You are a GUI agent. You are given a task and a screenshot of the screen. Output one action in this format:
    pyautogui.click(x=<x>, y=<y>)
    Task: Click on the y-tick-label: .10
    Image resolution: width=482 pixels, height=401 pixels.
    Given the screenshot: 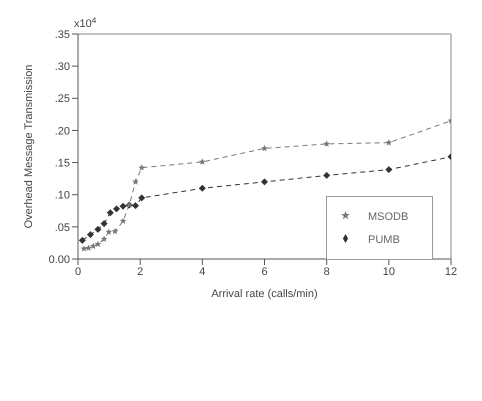 What is the action you would take?
    pyautogui.click(x=62, y=196)
    